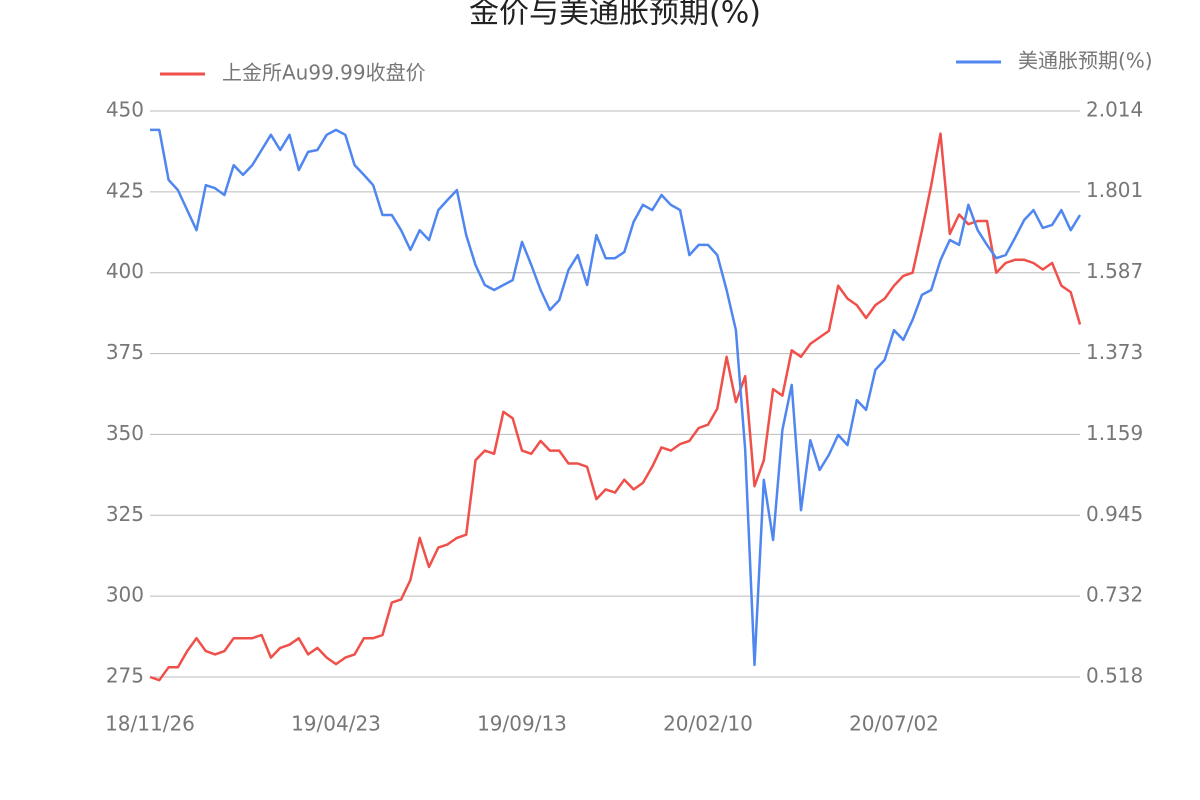 The width and height of the screenshot is (1200, 800). What do you see at coordinates (1085, 61) in the screenshot?
I see `legend-label: 美通胀预期(%)` at bounding box center [1085, 61].